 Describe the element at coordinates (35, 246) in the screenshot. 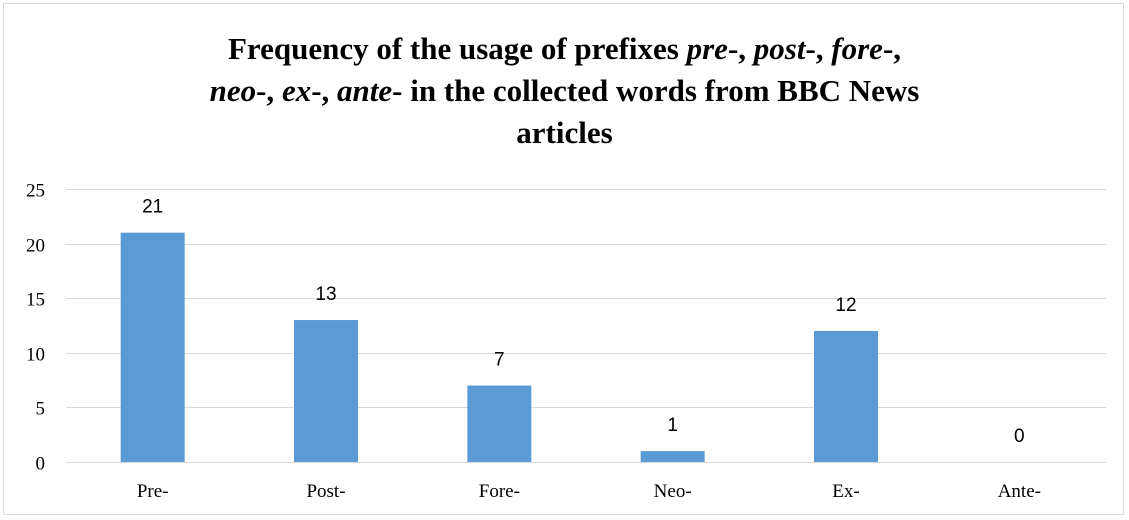

I see `y-tick-label: 20` at that location.